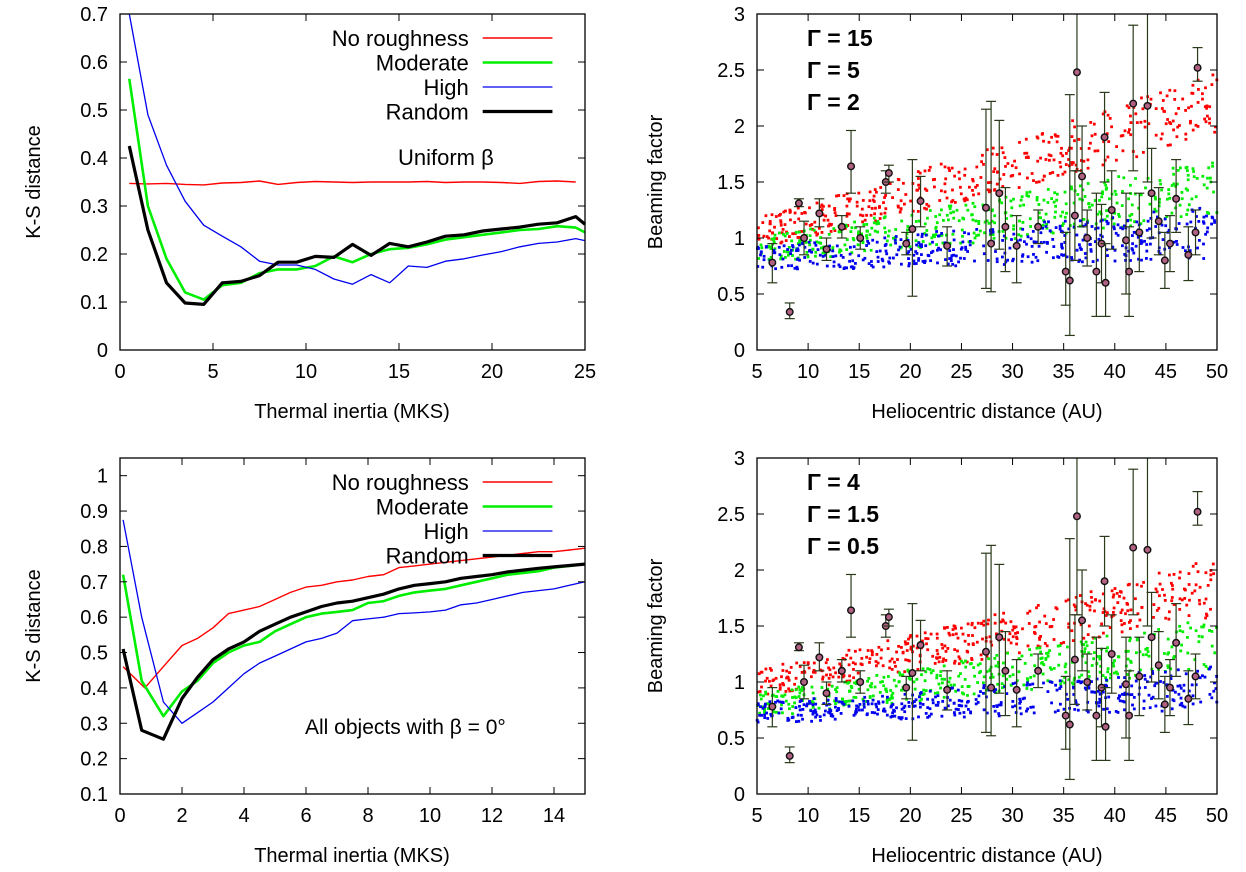 The height and width of the screenshot is (872, 1246). What do you see at coordinates (1217, 372) in the screenshot?
I see `x-tick-label: 50` at bounding box center [1217, 372].